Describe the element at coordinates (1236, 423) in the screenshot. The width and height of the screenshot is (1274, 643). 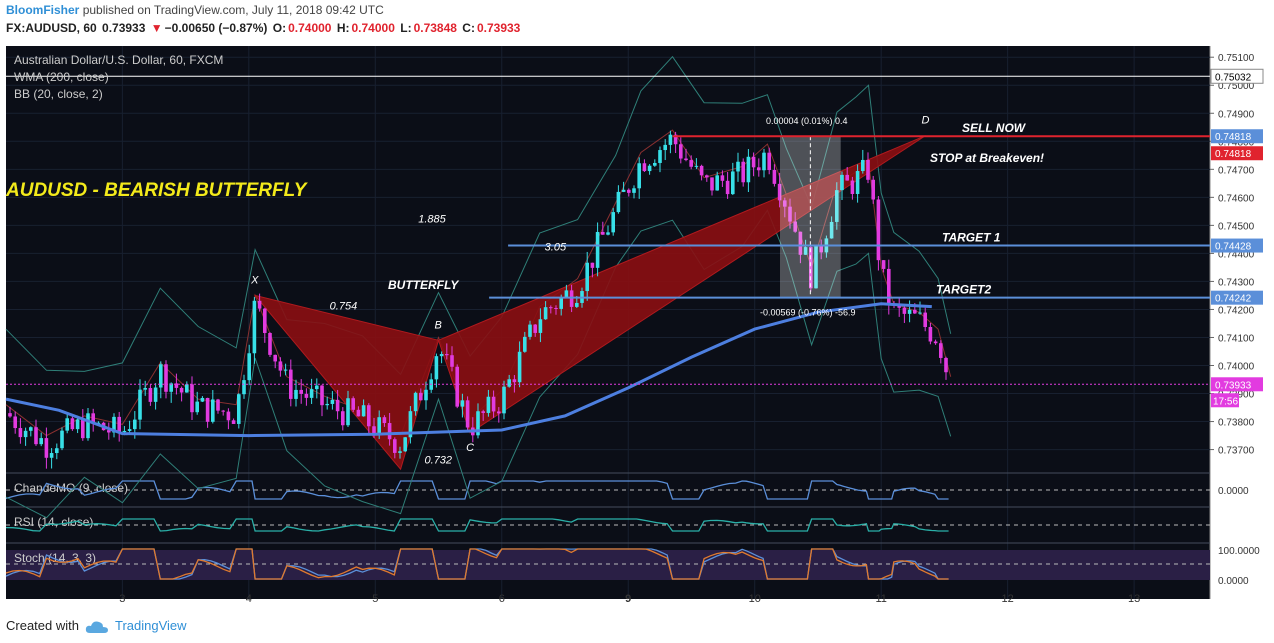
I see `y-tick-label: 0.73800` at that location.